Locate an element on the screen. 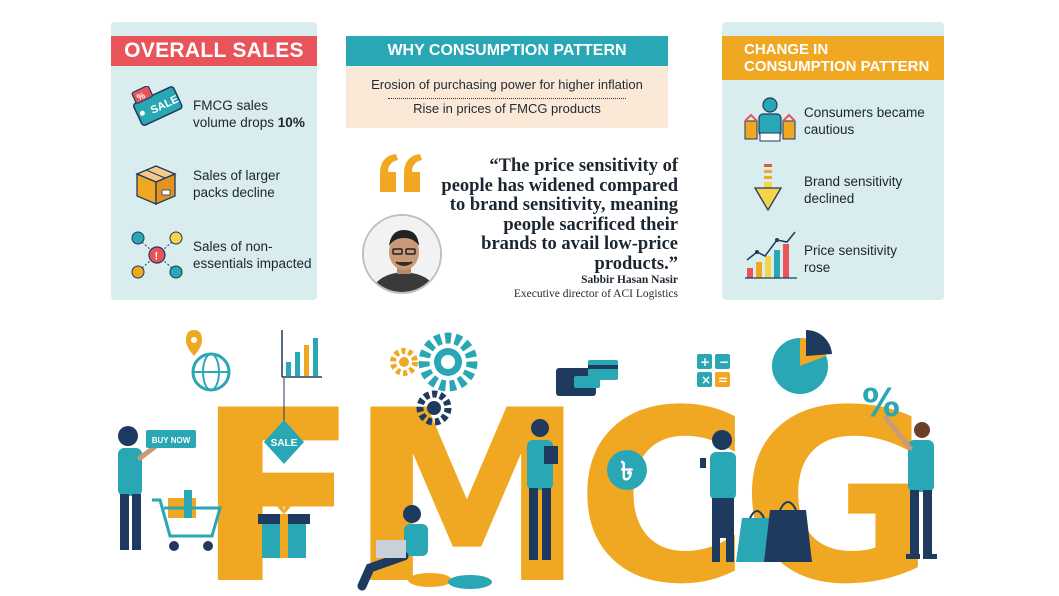 Image resolution: width=1059 pixels, height=596 pixels. shopping-bags-icon is located at coordinates (774, 531).